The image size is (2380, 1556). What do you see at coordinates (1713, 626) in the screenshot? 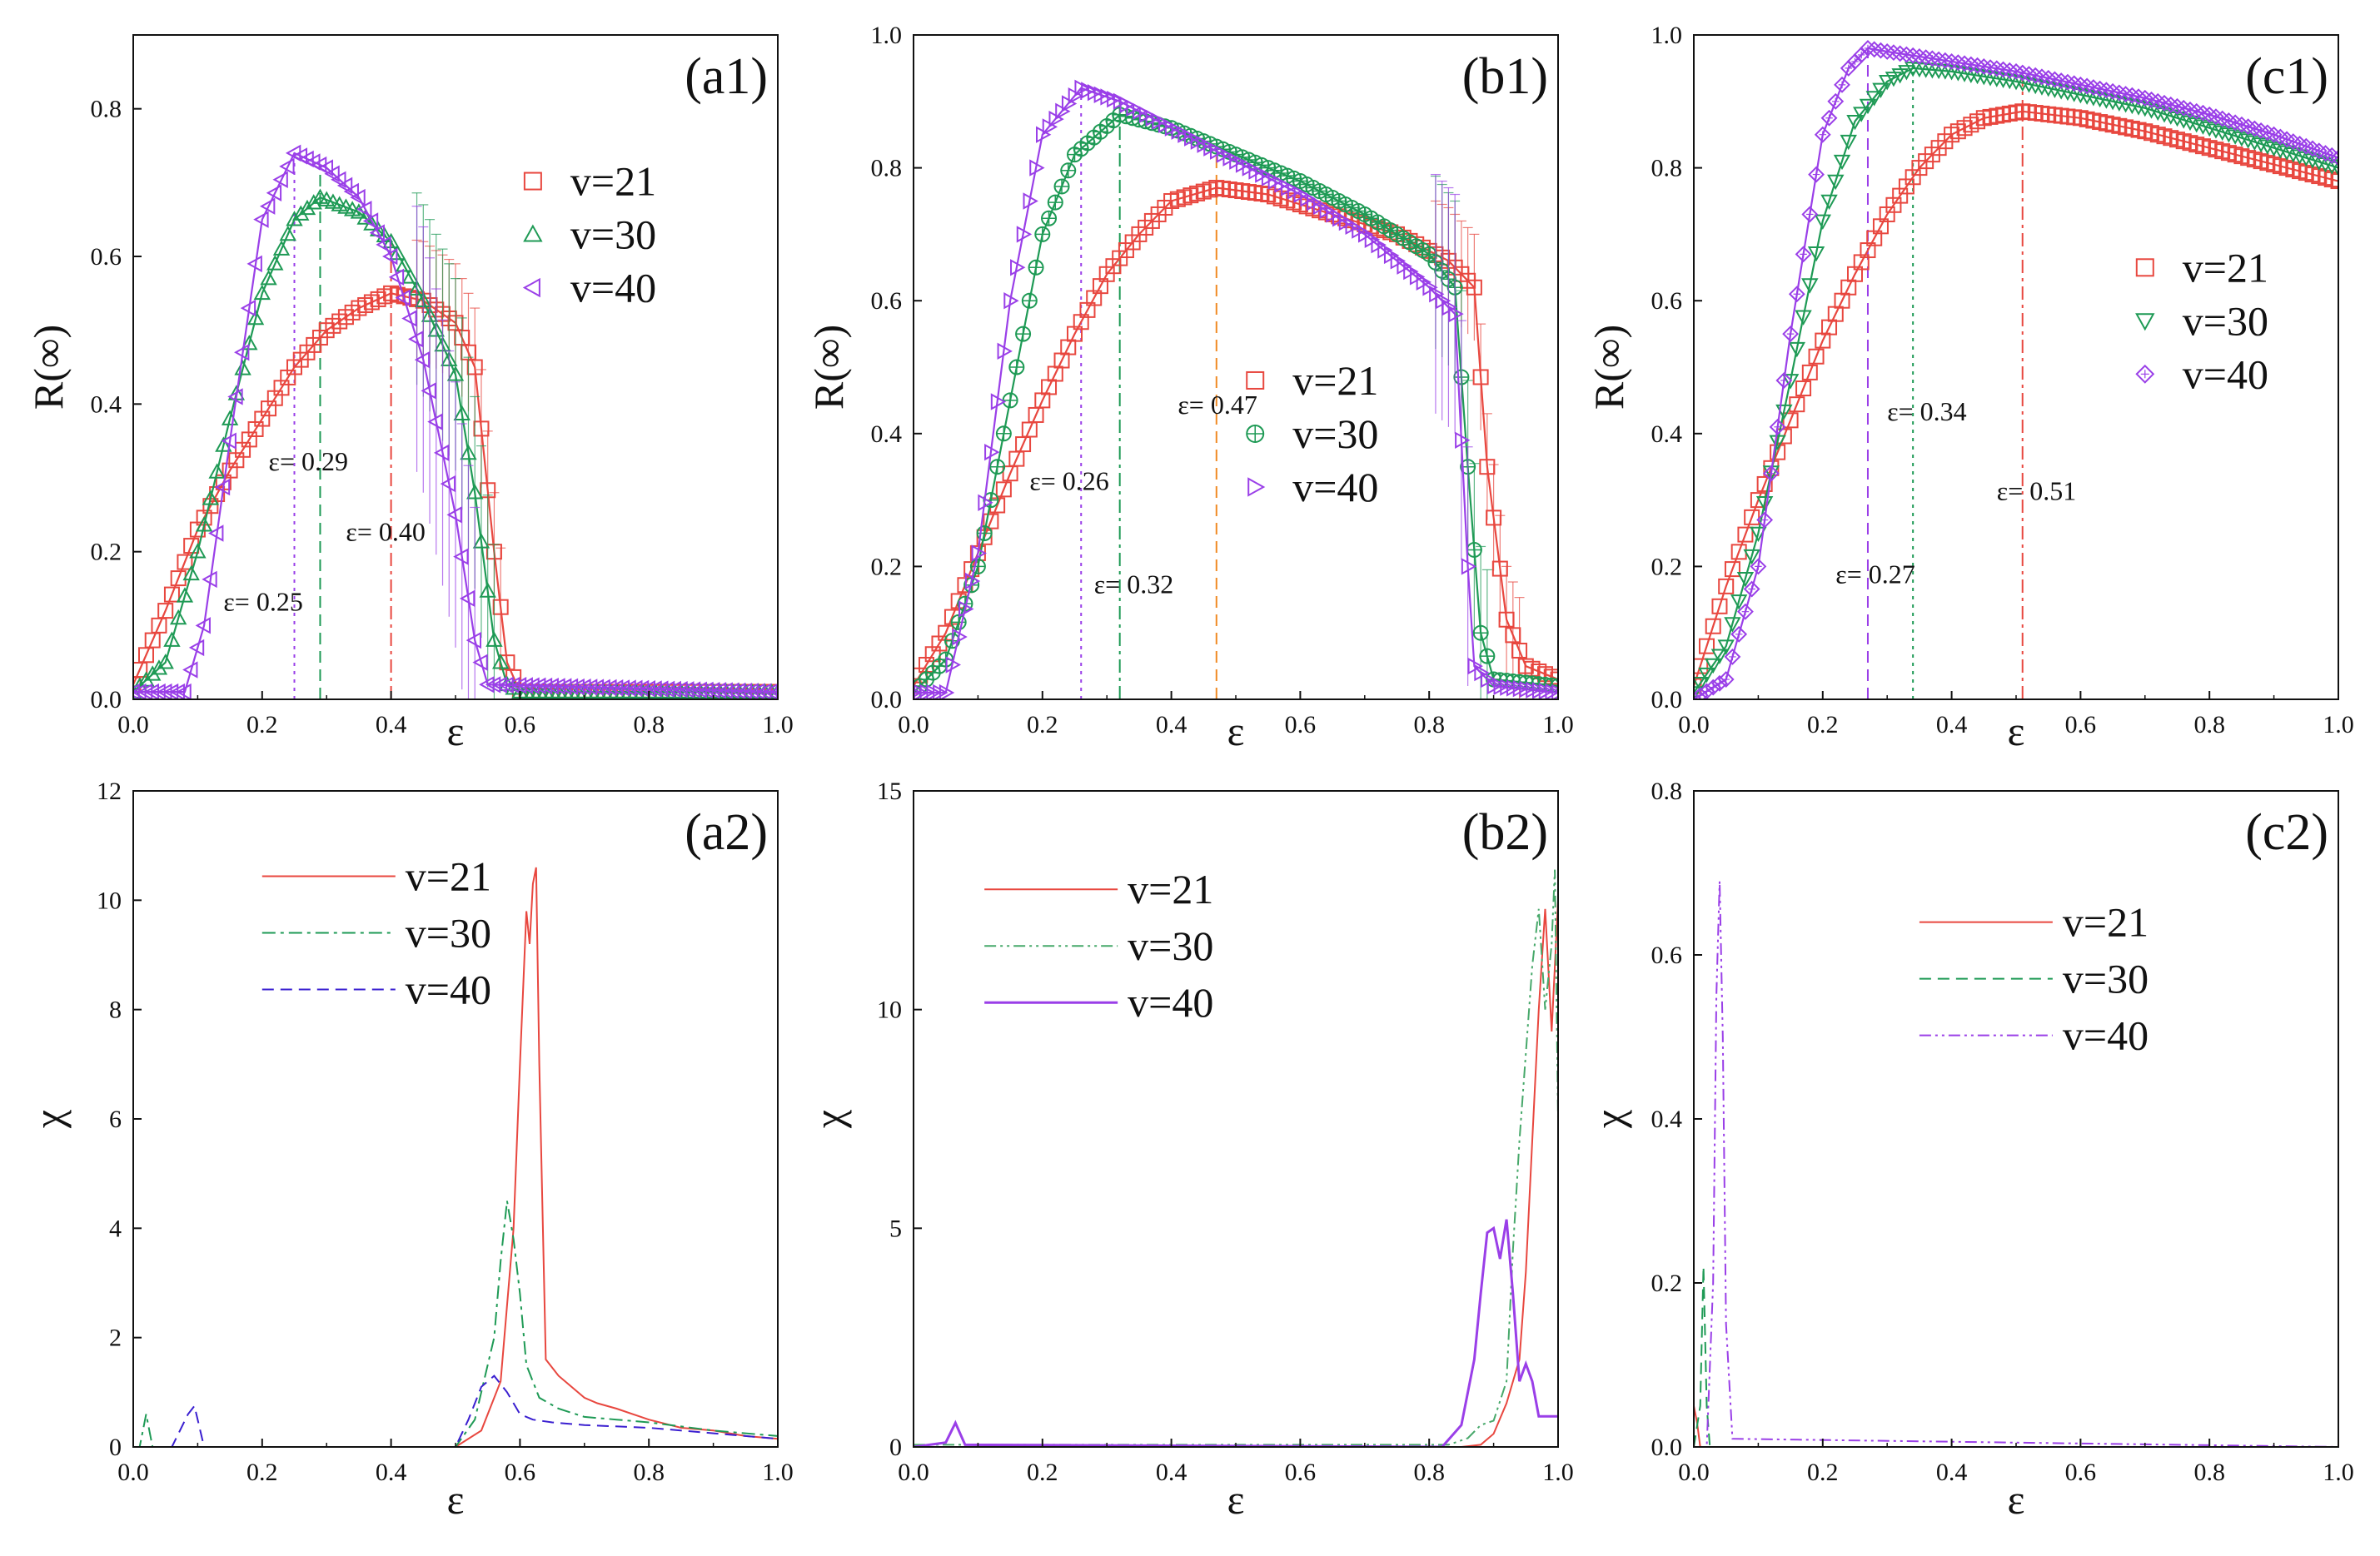
I see `point-c1-v=21-3` at bounding box center [1713, 626].